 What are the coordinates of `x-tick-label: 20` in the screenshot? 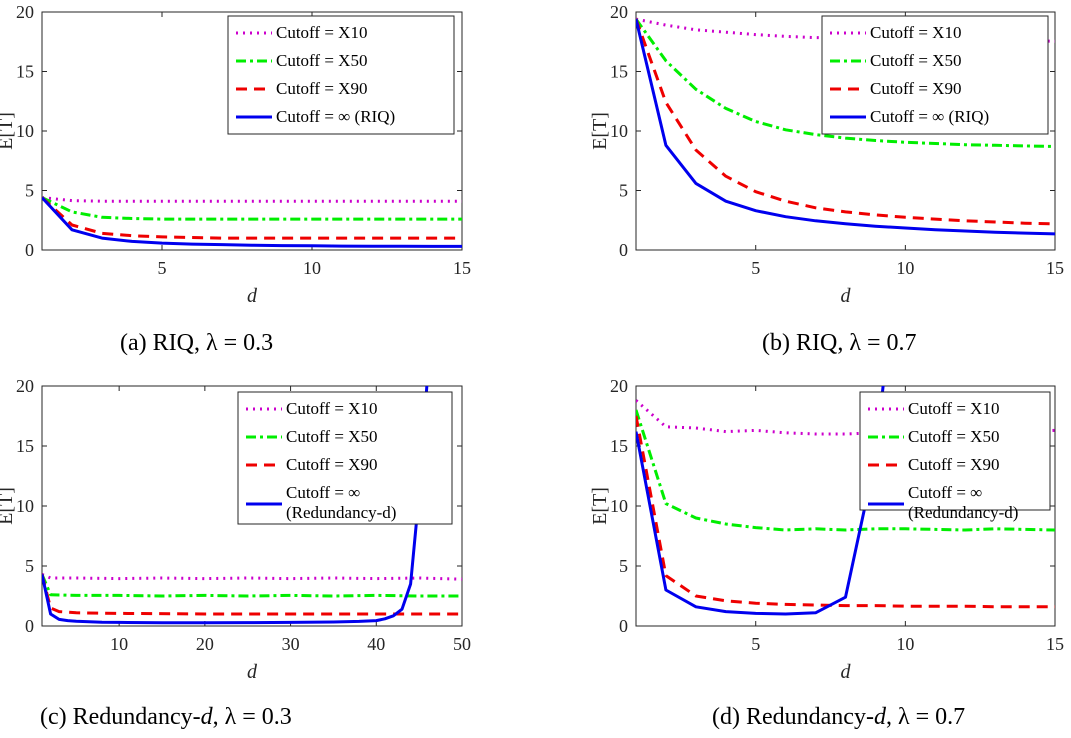 It's located at (205, 644).